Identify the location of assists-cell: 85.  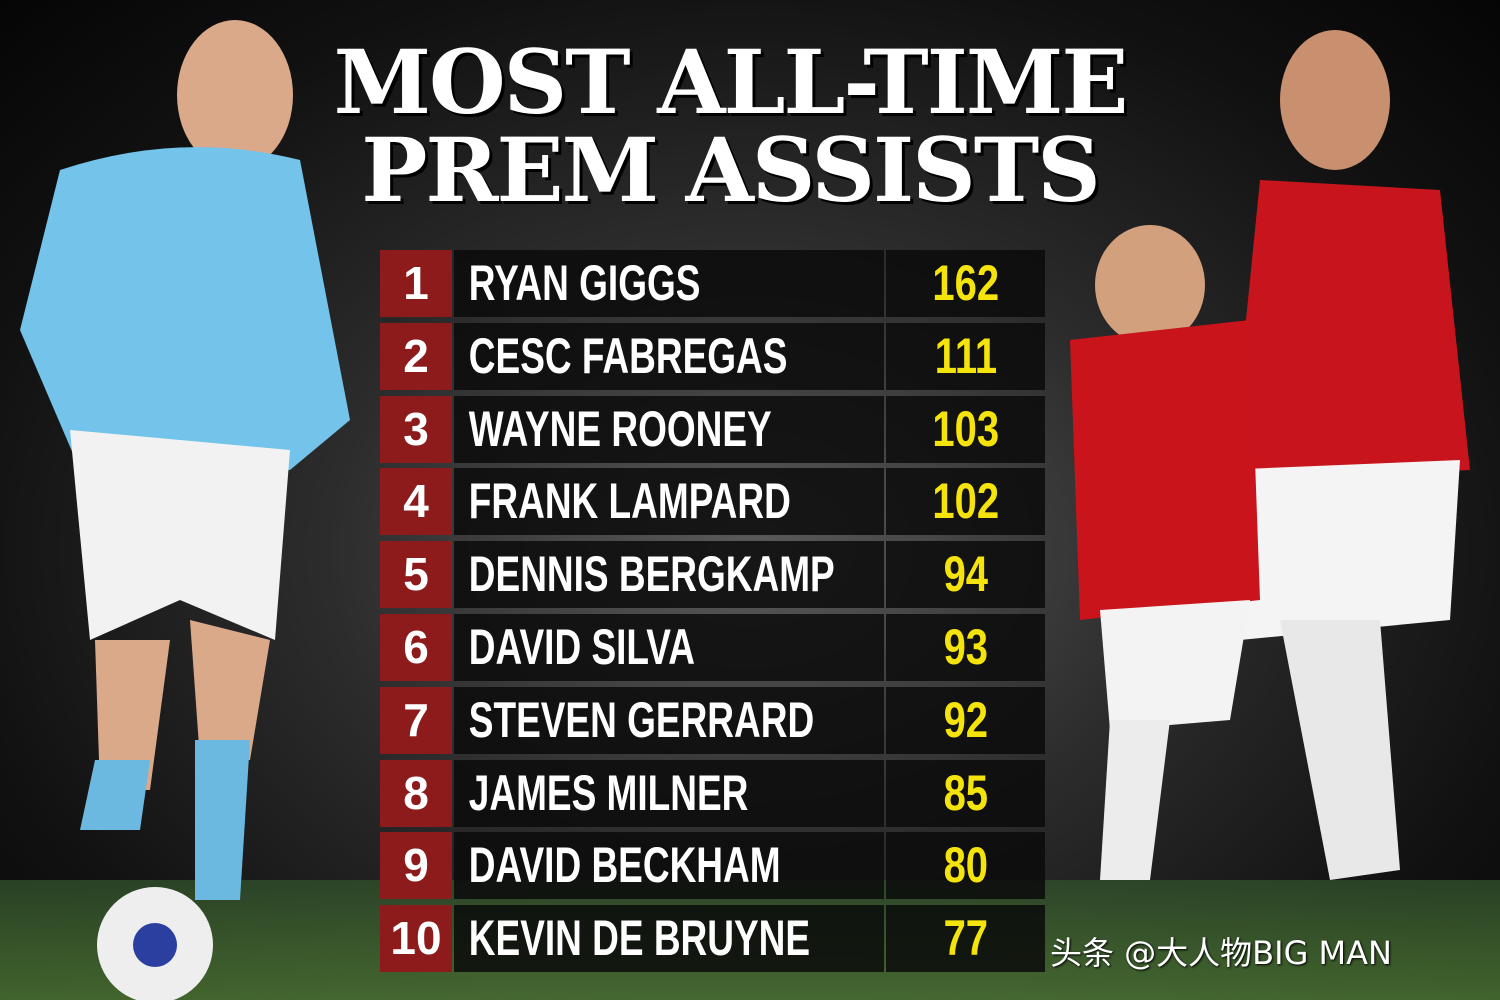
(965, 793).